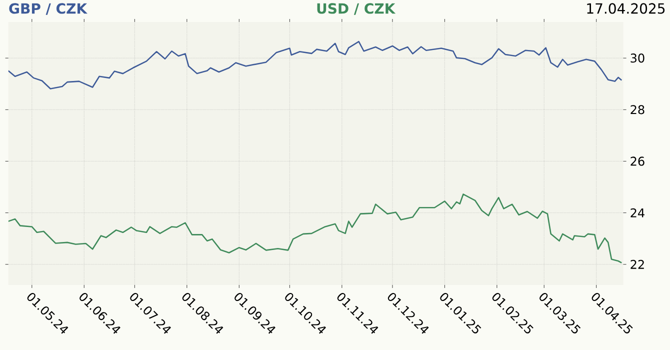 The height and width of the screenshot is (350, 670). I want to click on y-tick-label: 28, so click(637, 109).